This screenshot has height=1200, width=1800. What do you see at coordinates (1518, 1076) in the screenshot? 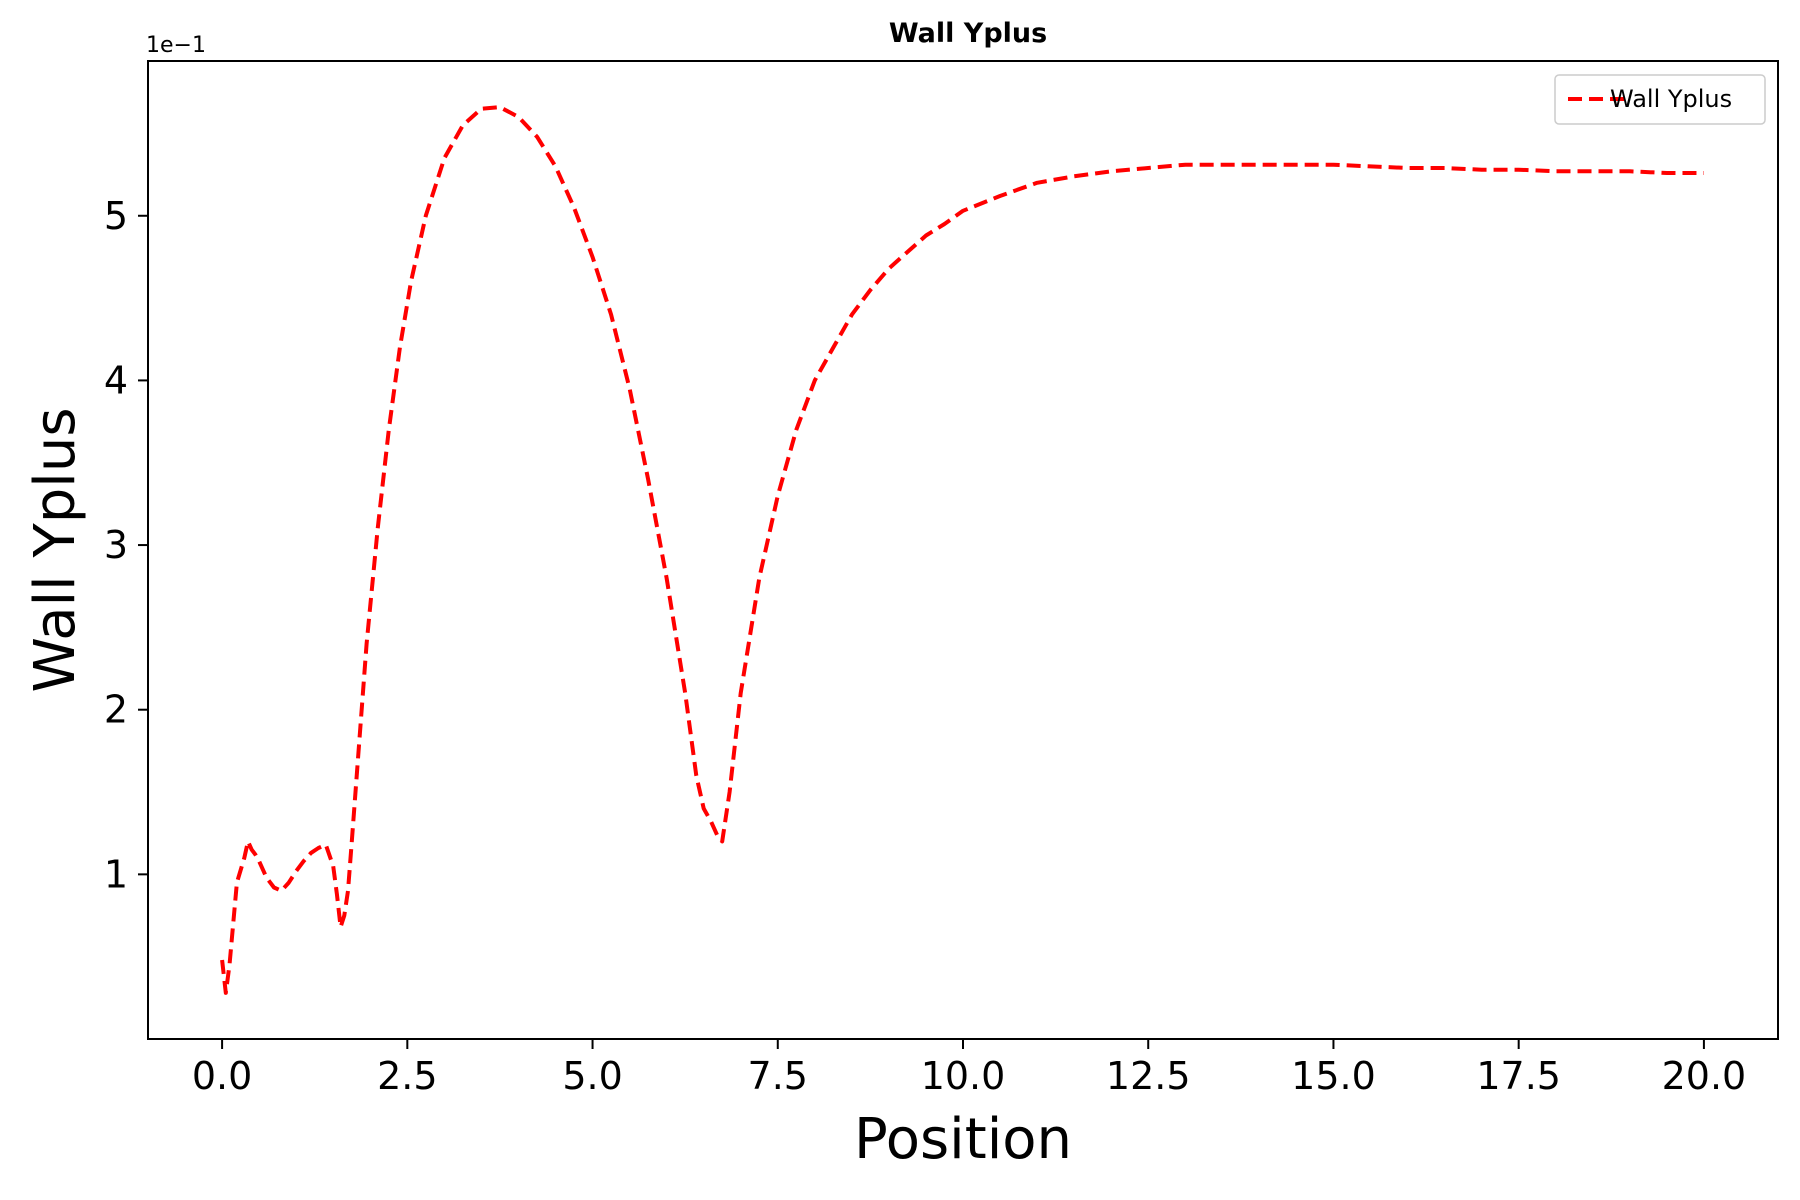
I see `x-tick-label: 17.5` at bounding box center [1518, 1076].